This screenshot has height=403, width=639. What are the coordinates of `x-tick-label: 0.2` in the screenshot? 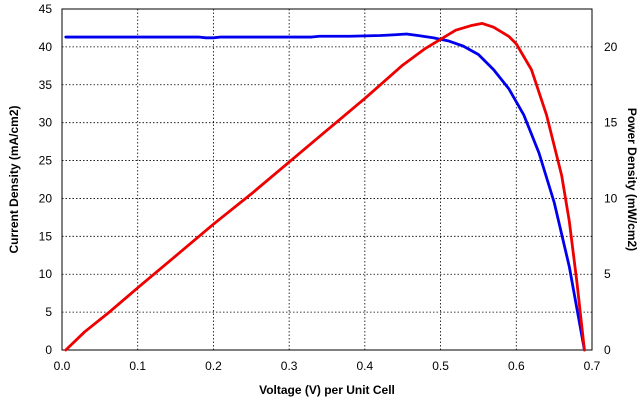 It's located at (213, 366).